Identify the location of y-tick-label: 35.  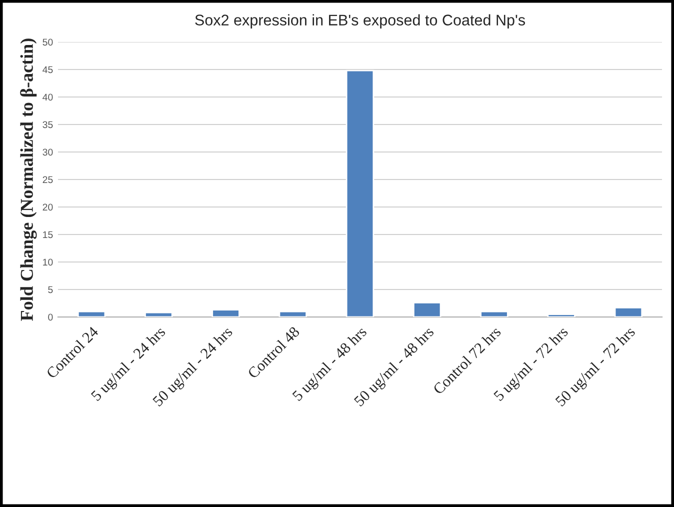
(47, 124).